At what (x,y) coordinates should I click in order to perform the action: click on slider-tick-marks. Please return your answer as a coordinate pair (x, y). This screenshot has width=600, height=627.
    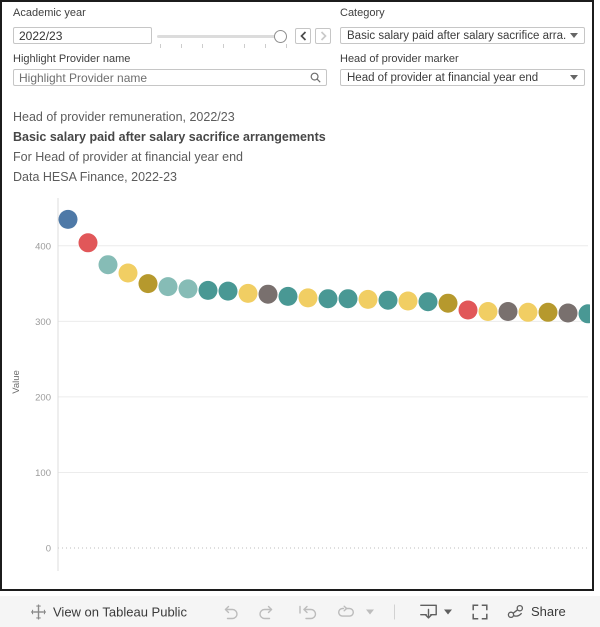
    Looking at the image, I should click on (225, 46).